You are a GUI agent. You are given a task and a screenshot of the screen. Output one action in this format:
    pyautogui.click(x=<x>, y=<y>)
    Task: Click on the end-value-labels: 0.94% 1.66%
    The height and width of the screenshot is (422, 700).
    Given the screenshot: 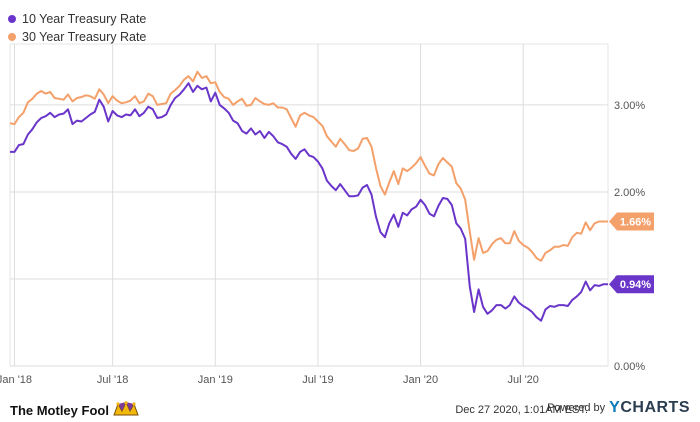 What is the action you would take?
    pyautogui.click(x=631, y=253)
    